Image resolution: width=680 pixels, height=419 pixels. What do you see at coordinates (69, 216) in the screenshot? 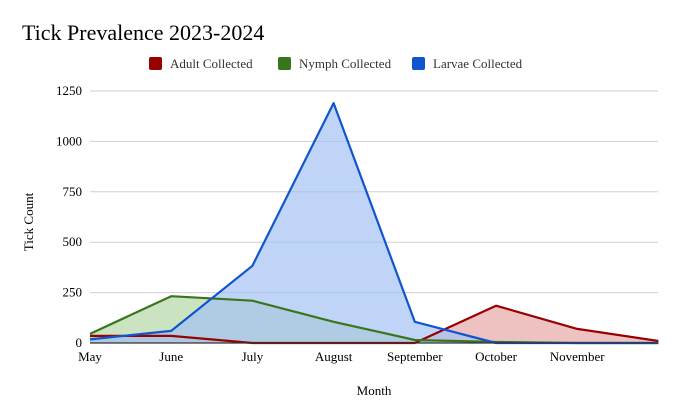
I see `y-axis-ticks: 0 250 500 750 1000 1250` at bounding box center [69, 216].